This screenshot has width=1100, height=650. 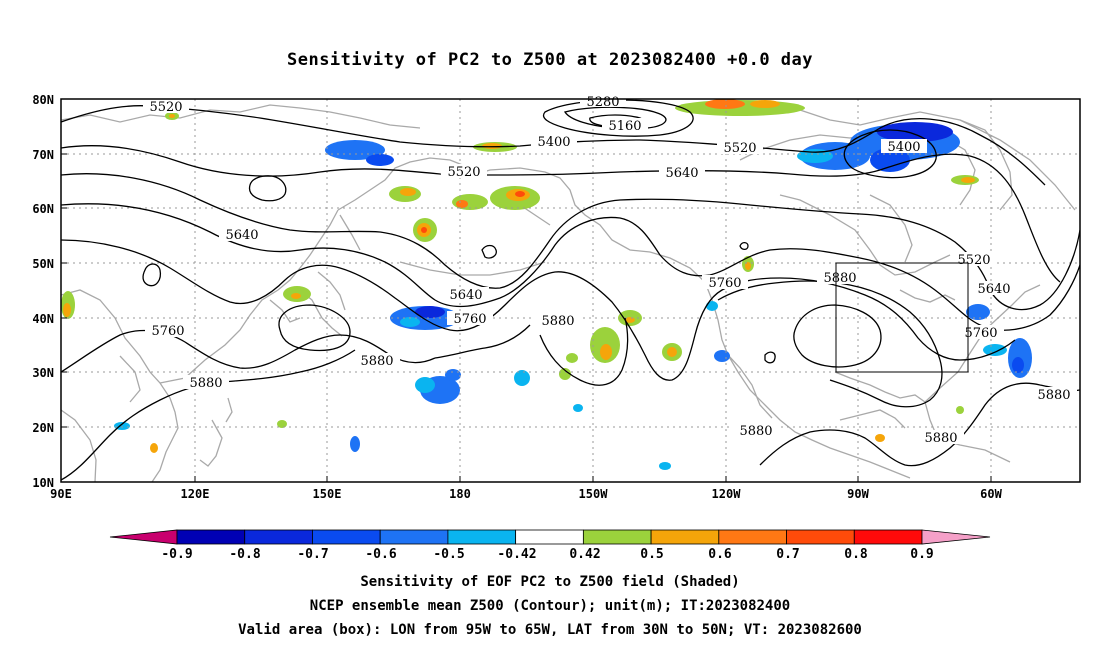 What do you see at coordinates (195, 494) in the screenshot?
I see `lon-label: 120E` at bounding box center [195, 494].